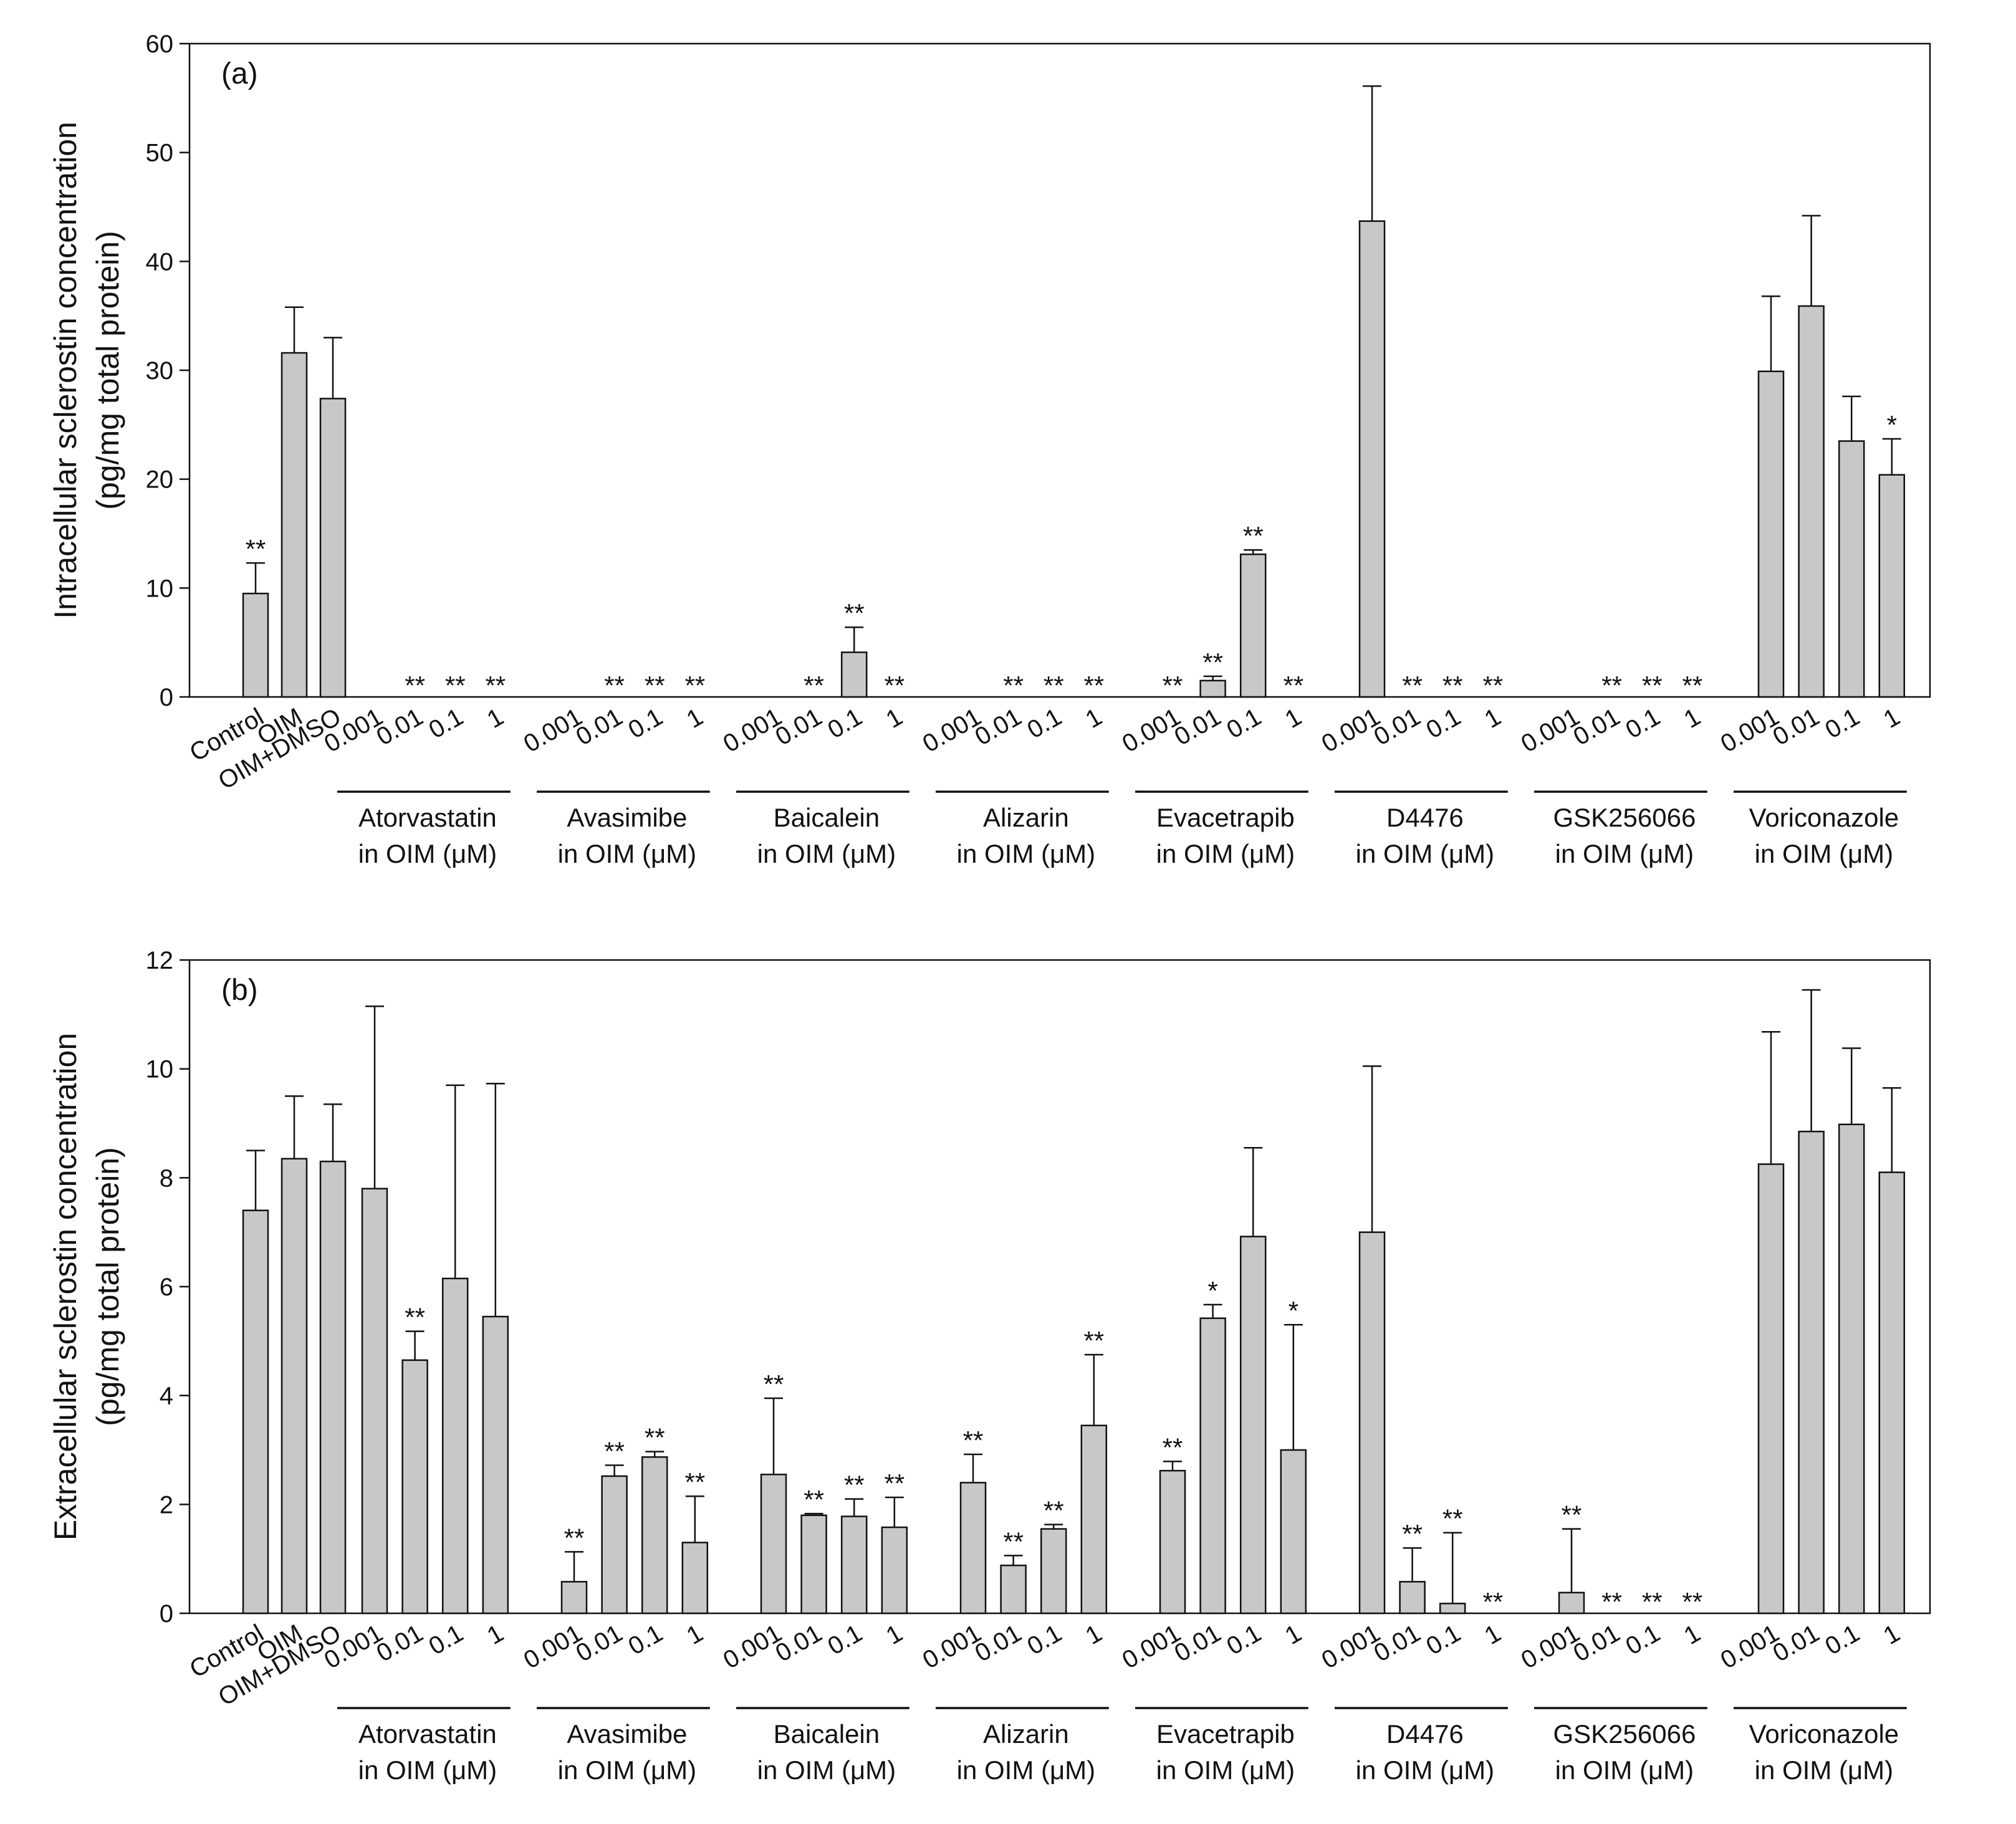 Image resolution: width=2016 pixels, height=1824 pixels. Describe the element at coordinates (239, 73) in the screenshot. I see `panel-label: (a)` at that location.